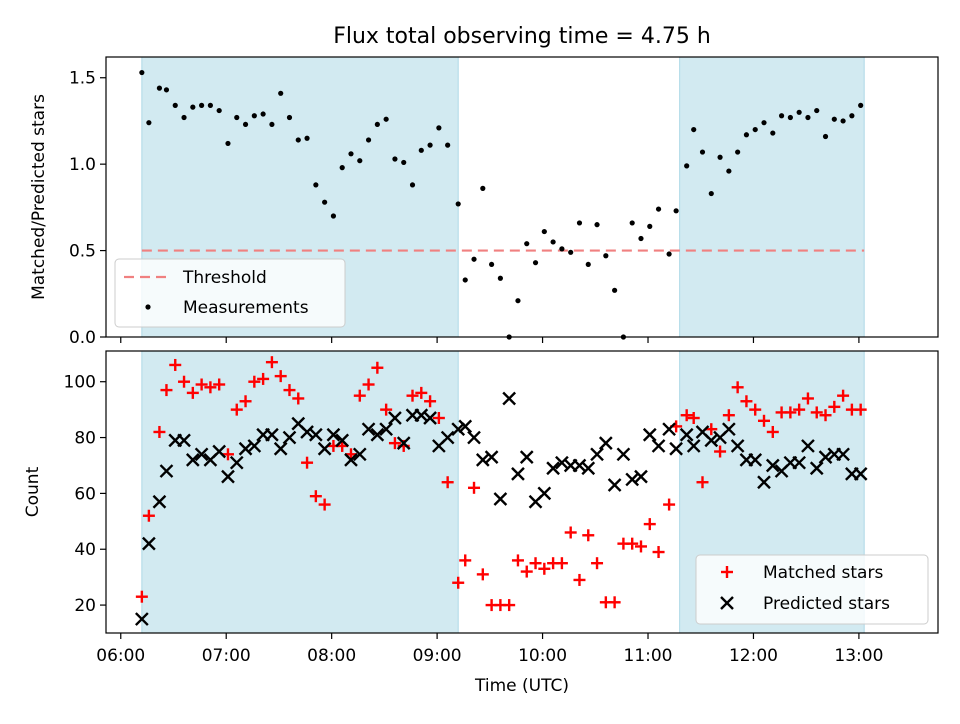 Image resolution: width=960 pixels, height=724 pixels. I want to click on y-tick-label: 40, so click(85, 550).